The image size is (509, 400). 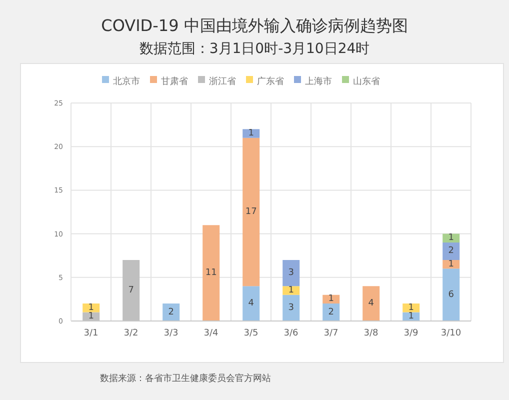 I want to click on legend-label: 上海市, so click(x=318, y=82).